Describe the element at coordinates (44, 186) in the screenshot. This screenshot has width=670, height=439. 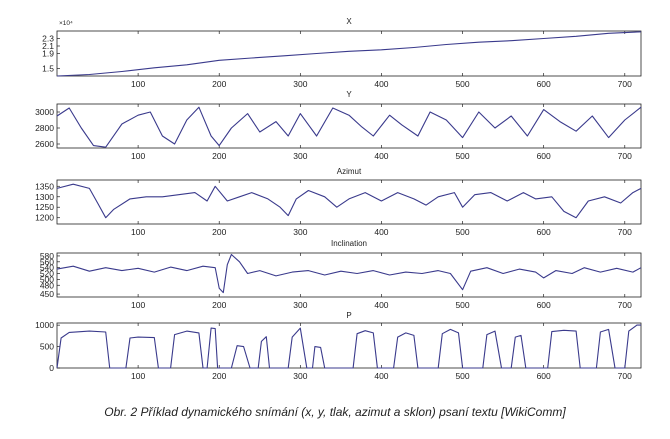
I see `y-tick-label: 1350` at that location.